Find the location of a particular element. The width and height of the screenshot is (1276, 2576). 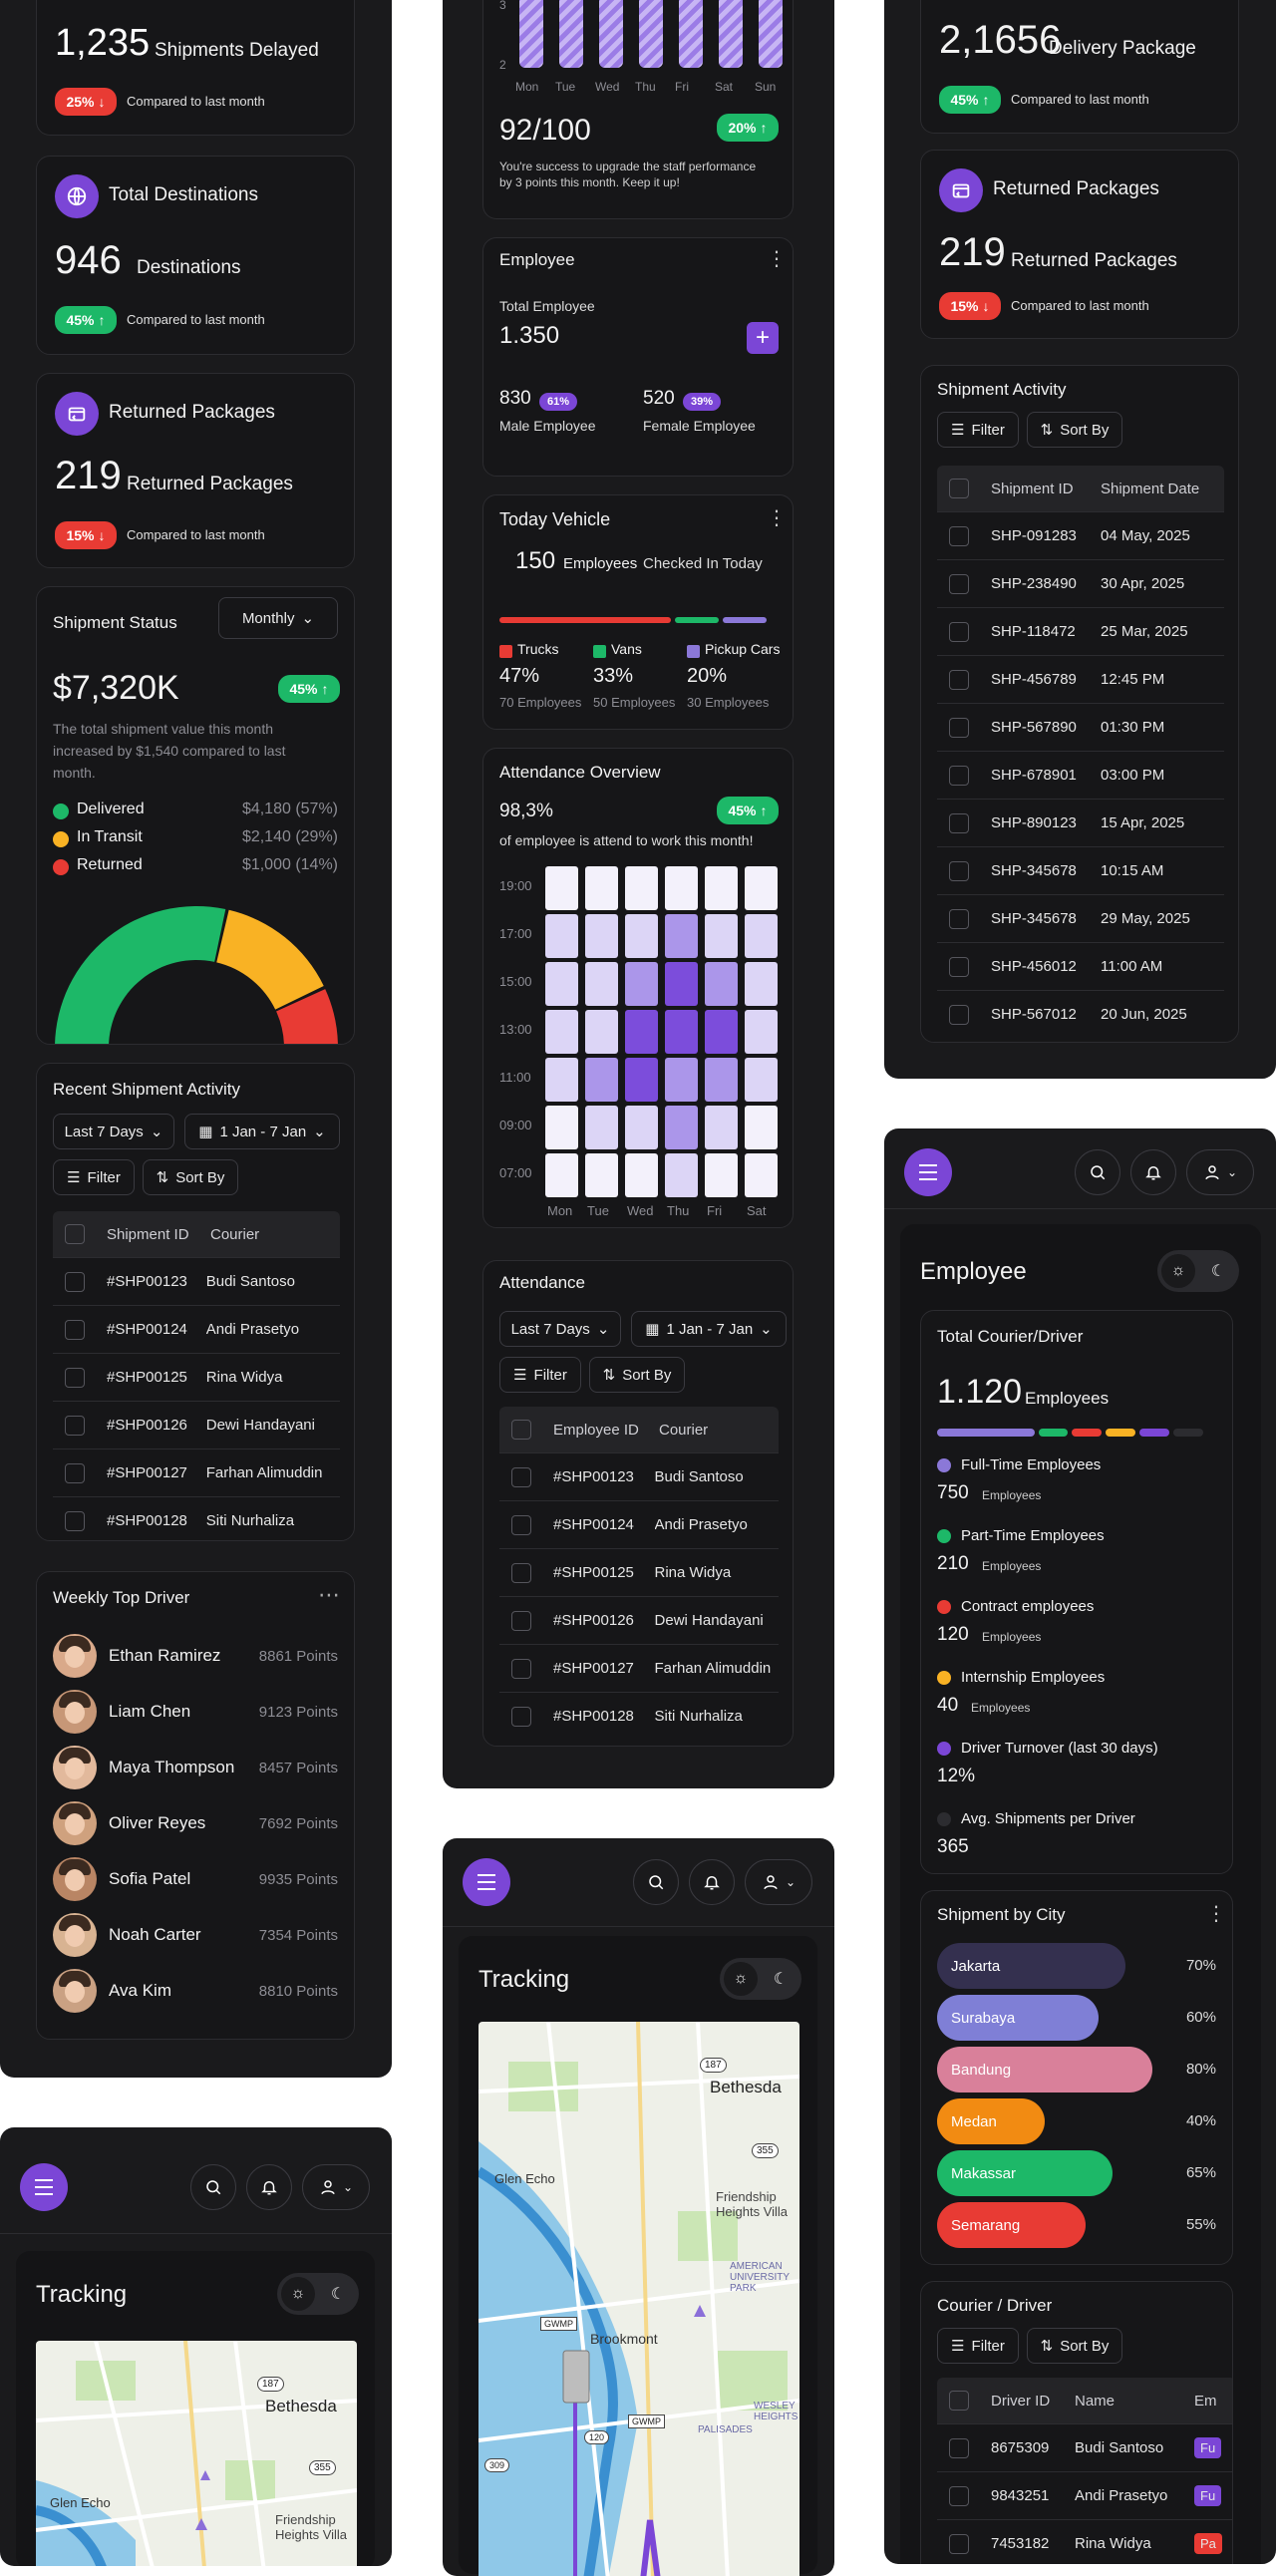

table-row: SHP-890123 15 Apr, 2025 is located at coordinates (1080, 822).